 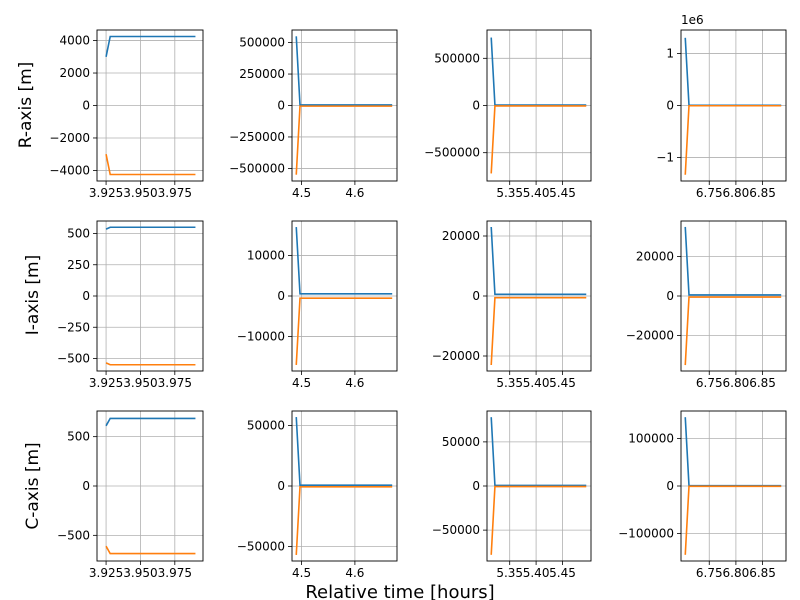 What do you see at coordinates (762, 193) in the screenshot?
I see `x-tick-label-r0c3-2: 6.85` at bounding box center [762, 193].